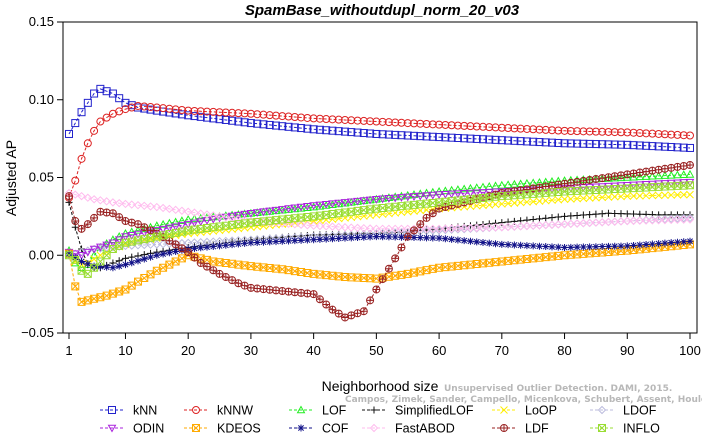 Image resolution: width=702 pixels, height=434 pixels. Describe the element at coordinates (41, 254) in the screenshot. I see `y-tick-label: 0.00` at that location.